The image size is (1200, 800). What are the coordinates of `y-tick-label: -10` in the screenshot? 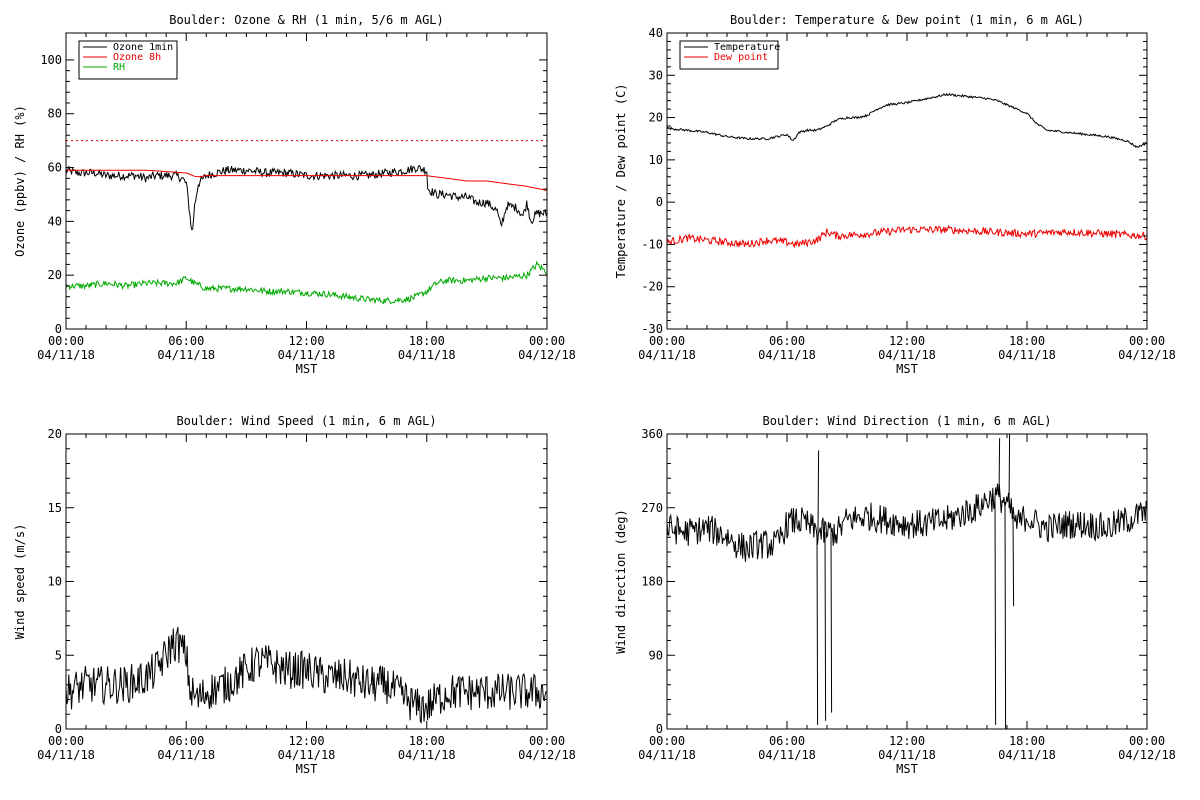 It's located at (652, 244).